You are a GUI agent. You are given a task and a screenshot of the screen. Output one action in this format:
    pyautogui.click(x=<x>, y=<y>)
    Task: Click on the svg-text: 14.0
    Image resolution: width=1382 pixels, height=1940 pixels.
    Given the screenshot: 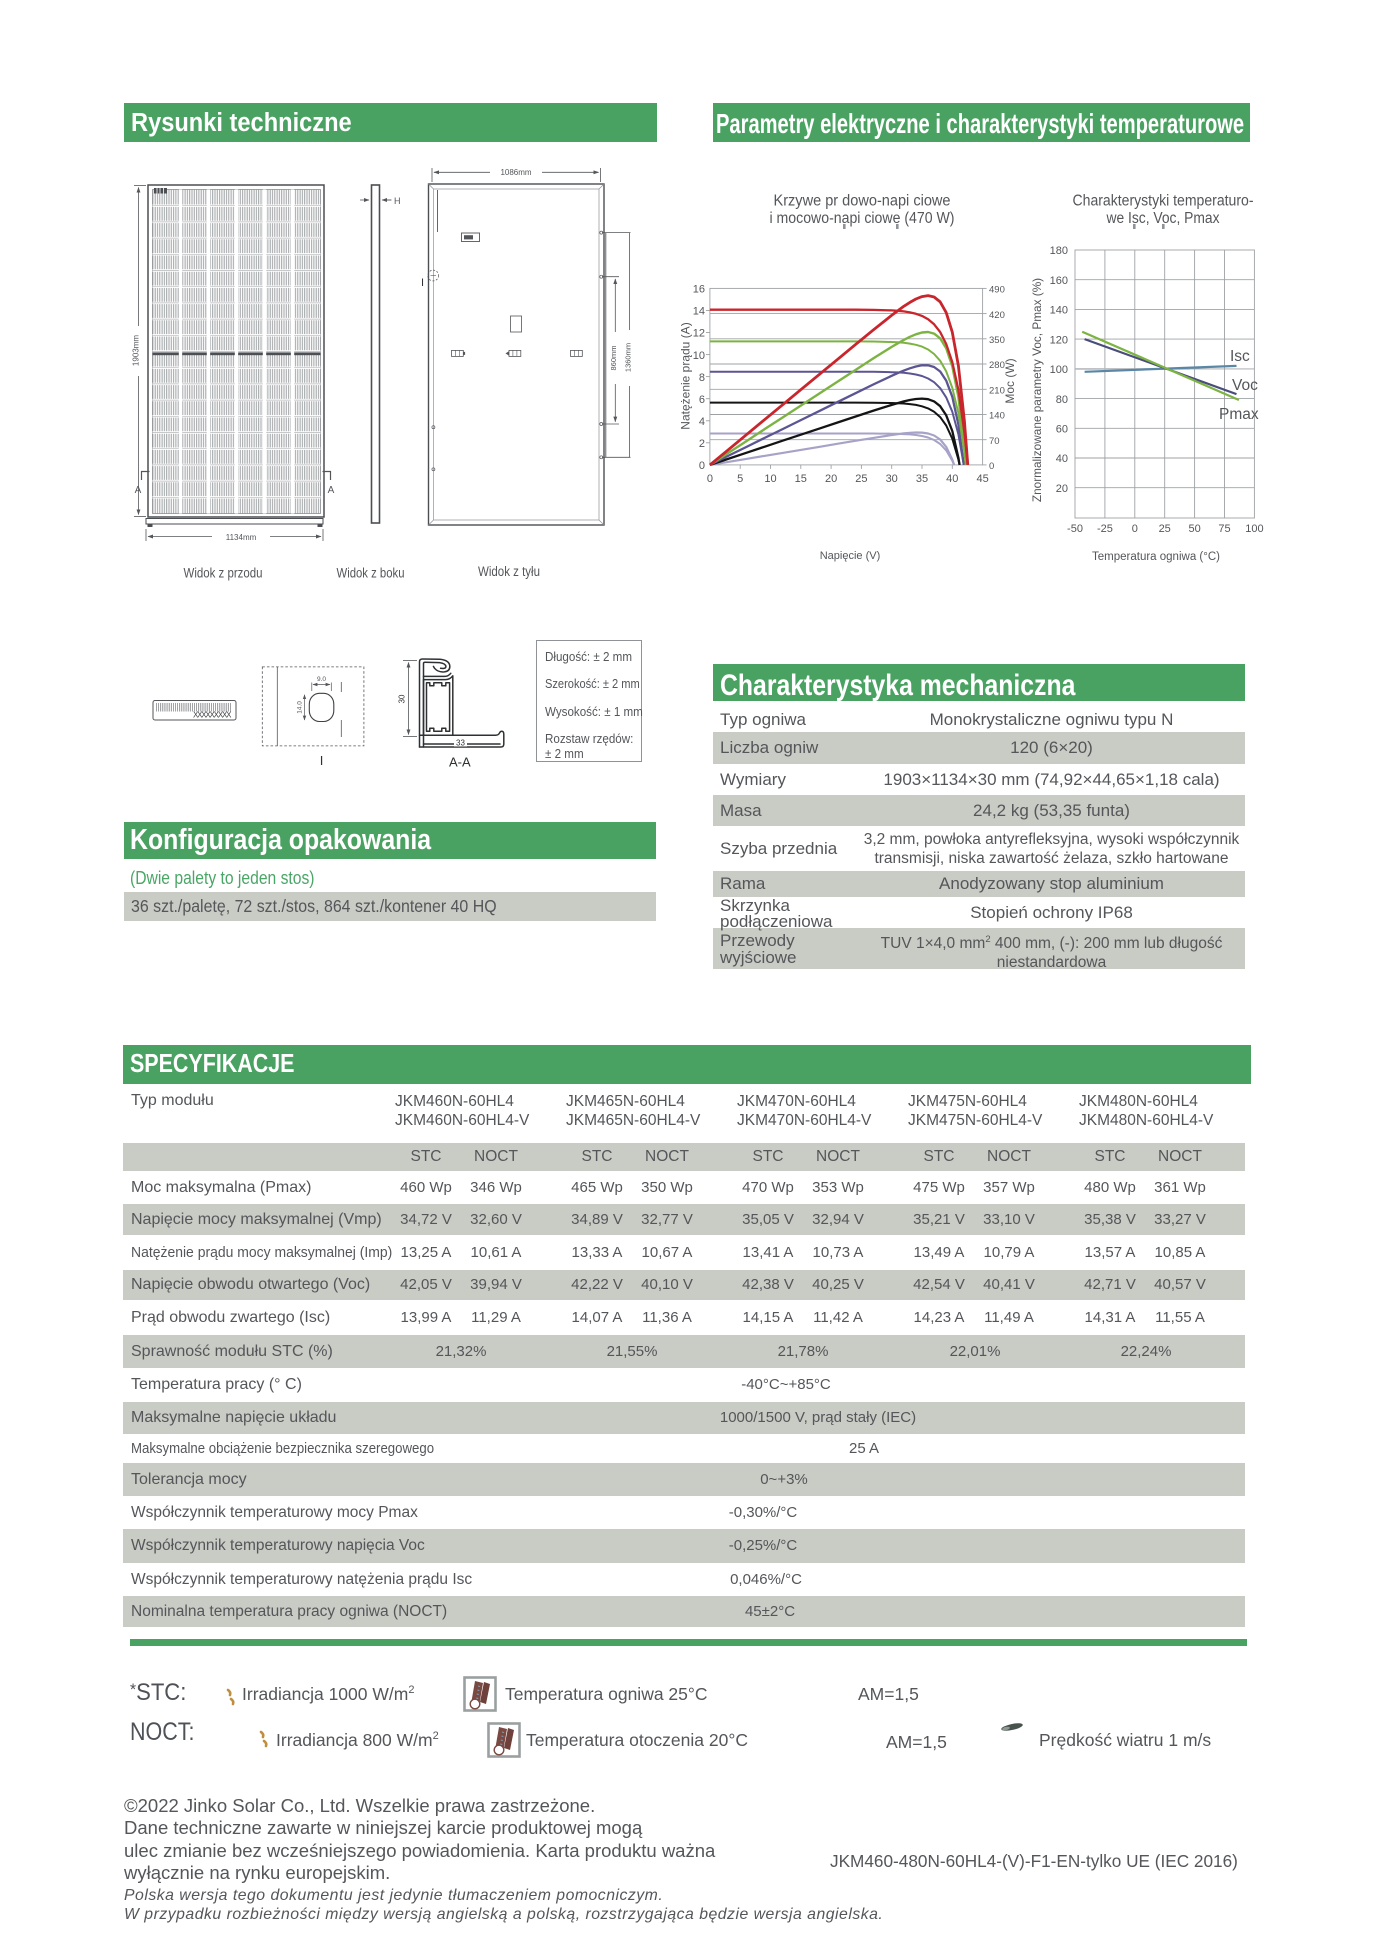 What is the action you would take?
    pyautogui.click(x=300, y=707)
    